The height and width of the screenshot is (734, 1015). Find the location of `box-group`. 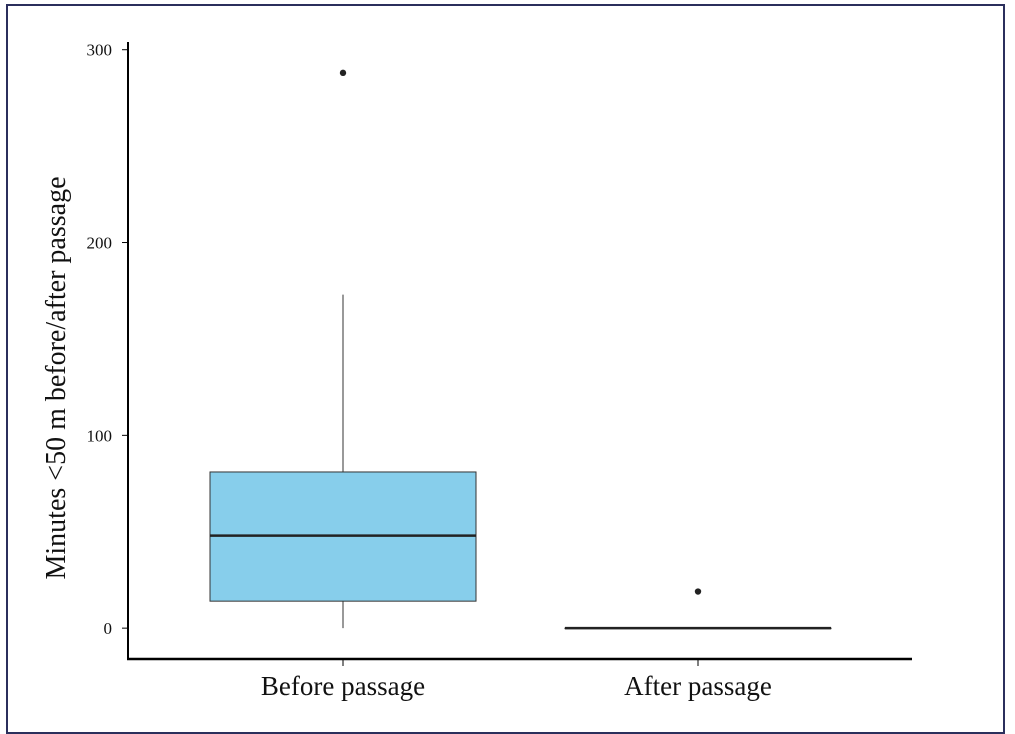

box-group is located at coordinates (698, 609).